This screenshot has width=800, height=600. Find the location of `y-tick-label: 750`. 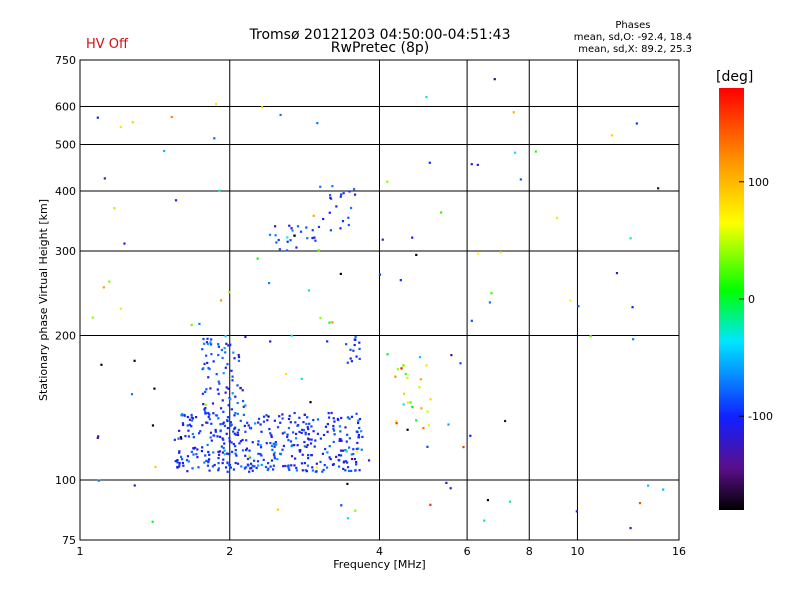

y-tick-label: 750 is located at coordinates (65, 60).